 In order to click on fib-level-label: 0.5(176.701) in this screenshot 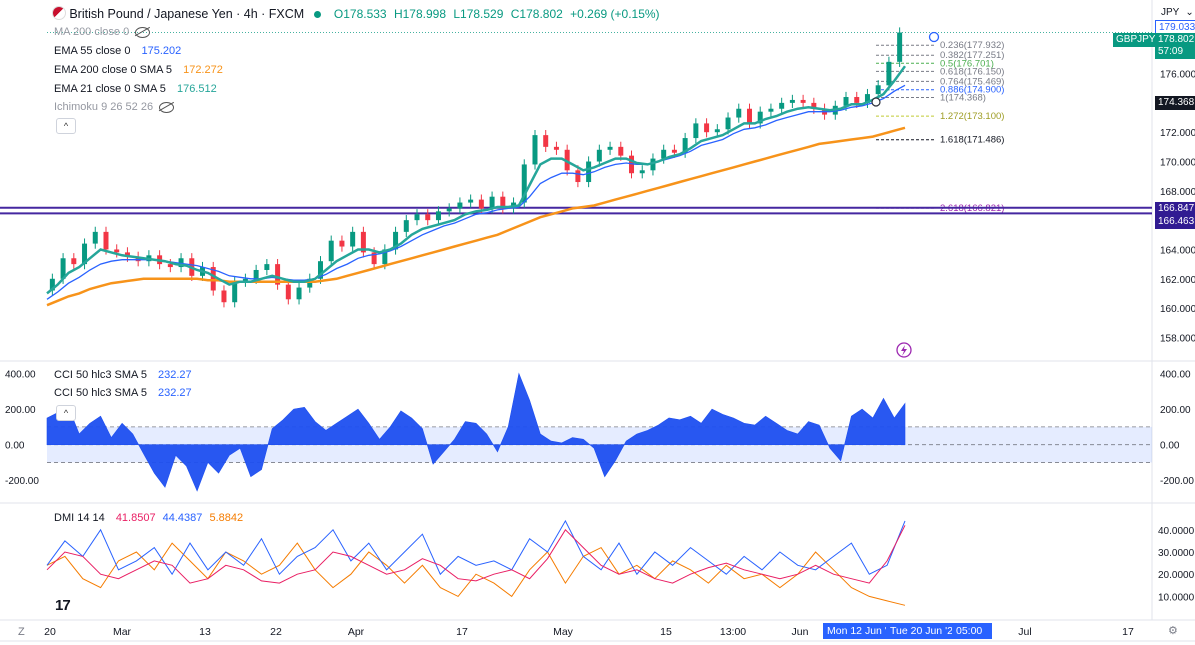, I will do `click(967, 63)`.